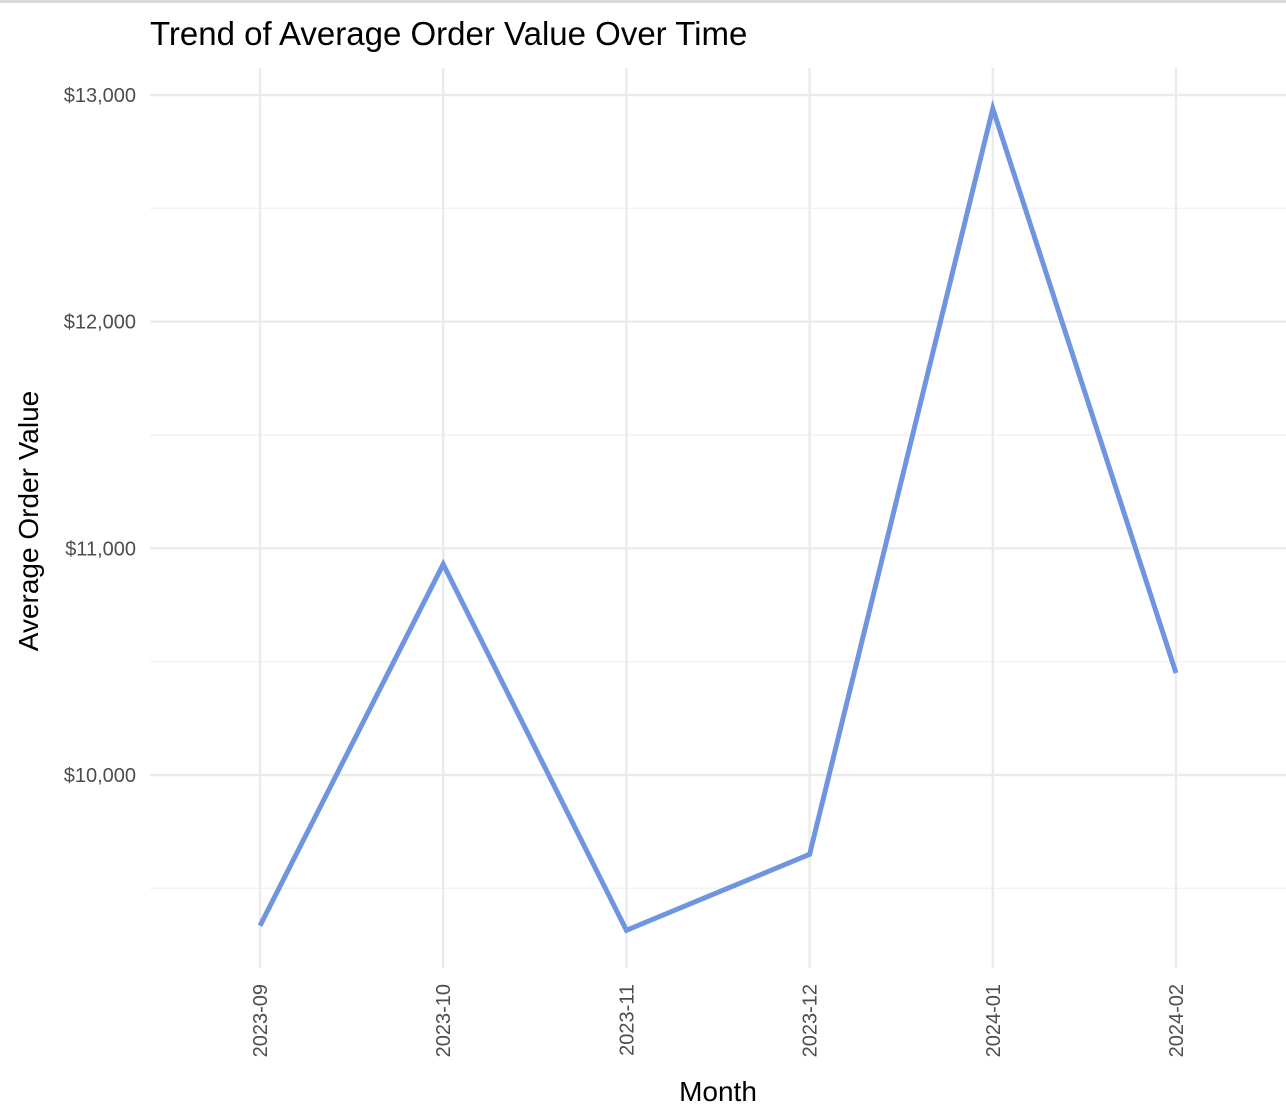 The width and height of the screenshot is (1286, 1114). Describe the element at coordinates (100, 549) in the screenshot. I see `y-tick-label: $11,000` at that location.